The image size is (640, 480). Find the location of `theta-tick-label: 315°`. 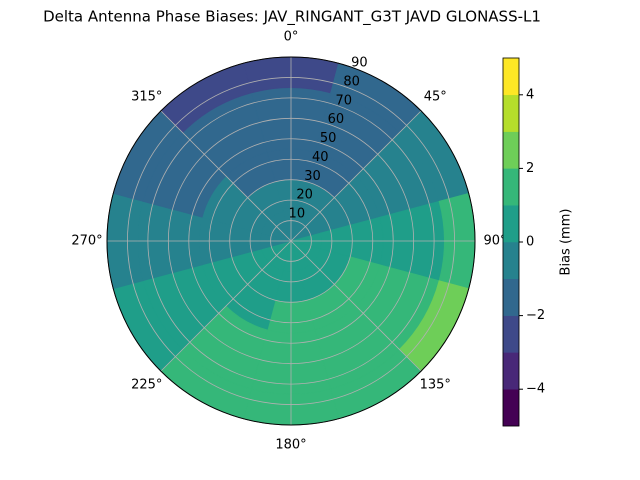

theta-tick-label: 315° is located at coordinates (146, 96).